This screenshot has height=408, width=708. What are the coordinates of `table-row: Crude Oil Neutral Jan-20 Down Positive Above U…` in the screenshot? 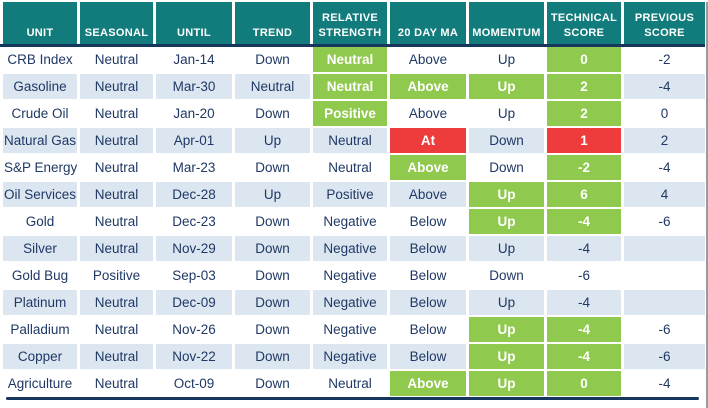 It's located at (354, 113).